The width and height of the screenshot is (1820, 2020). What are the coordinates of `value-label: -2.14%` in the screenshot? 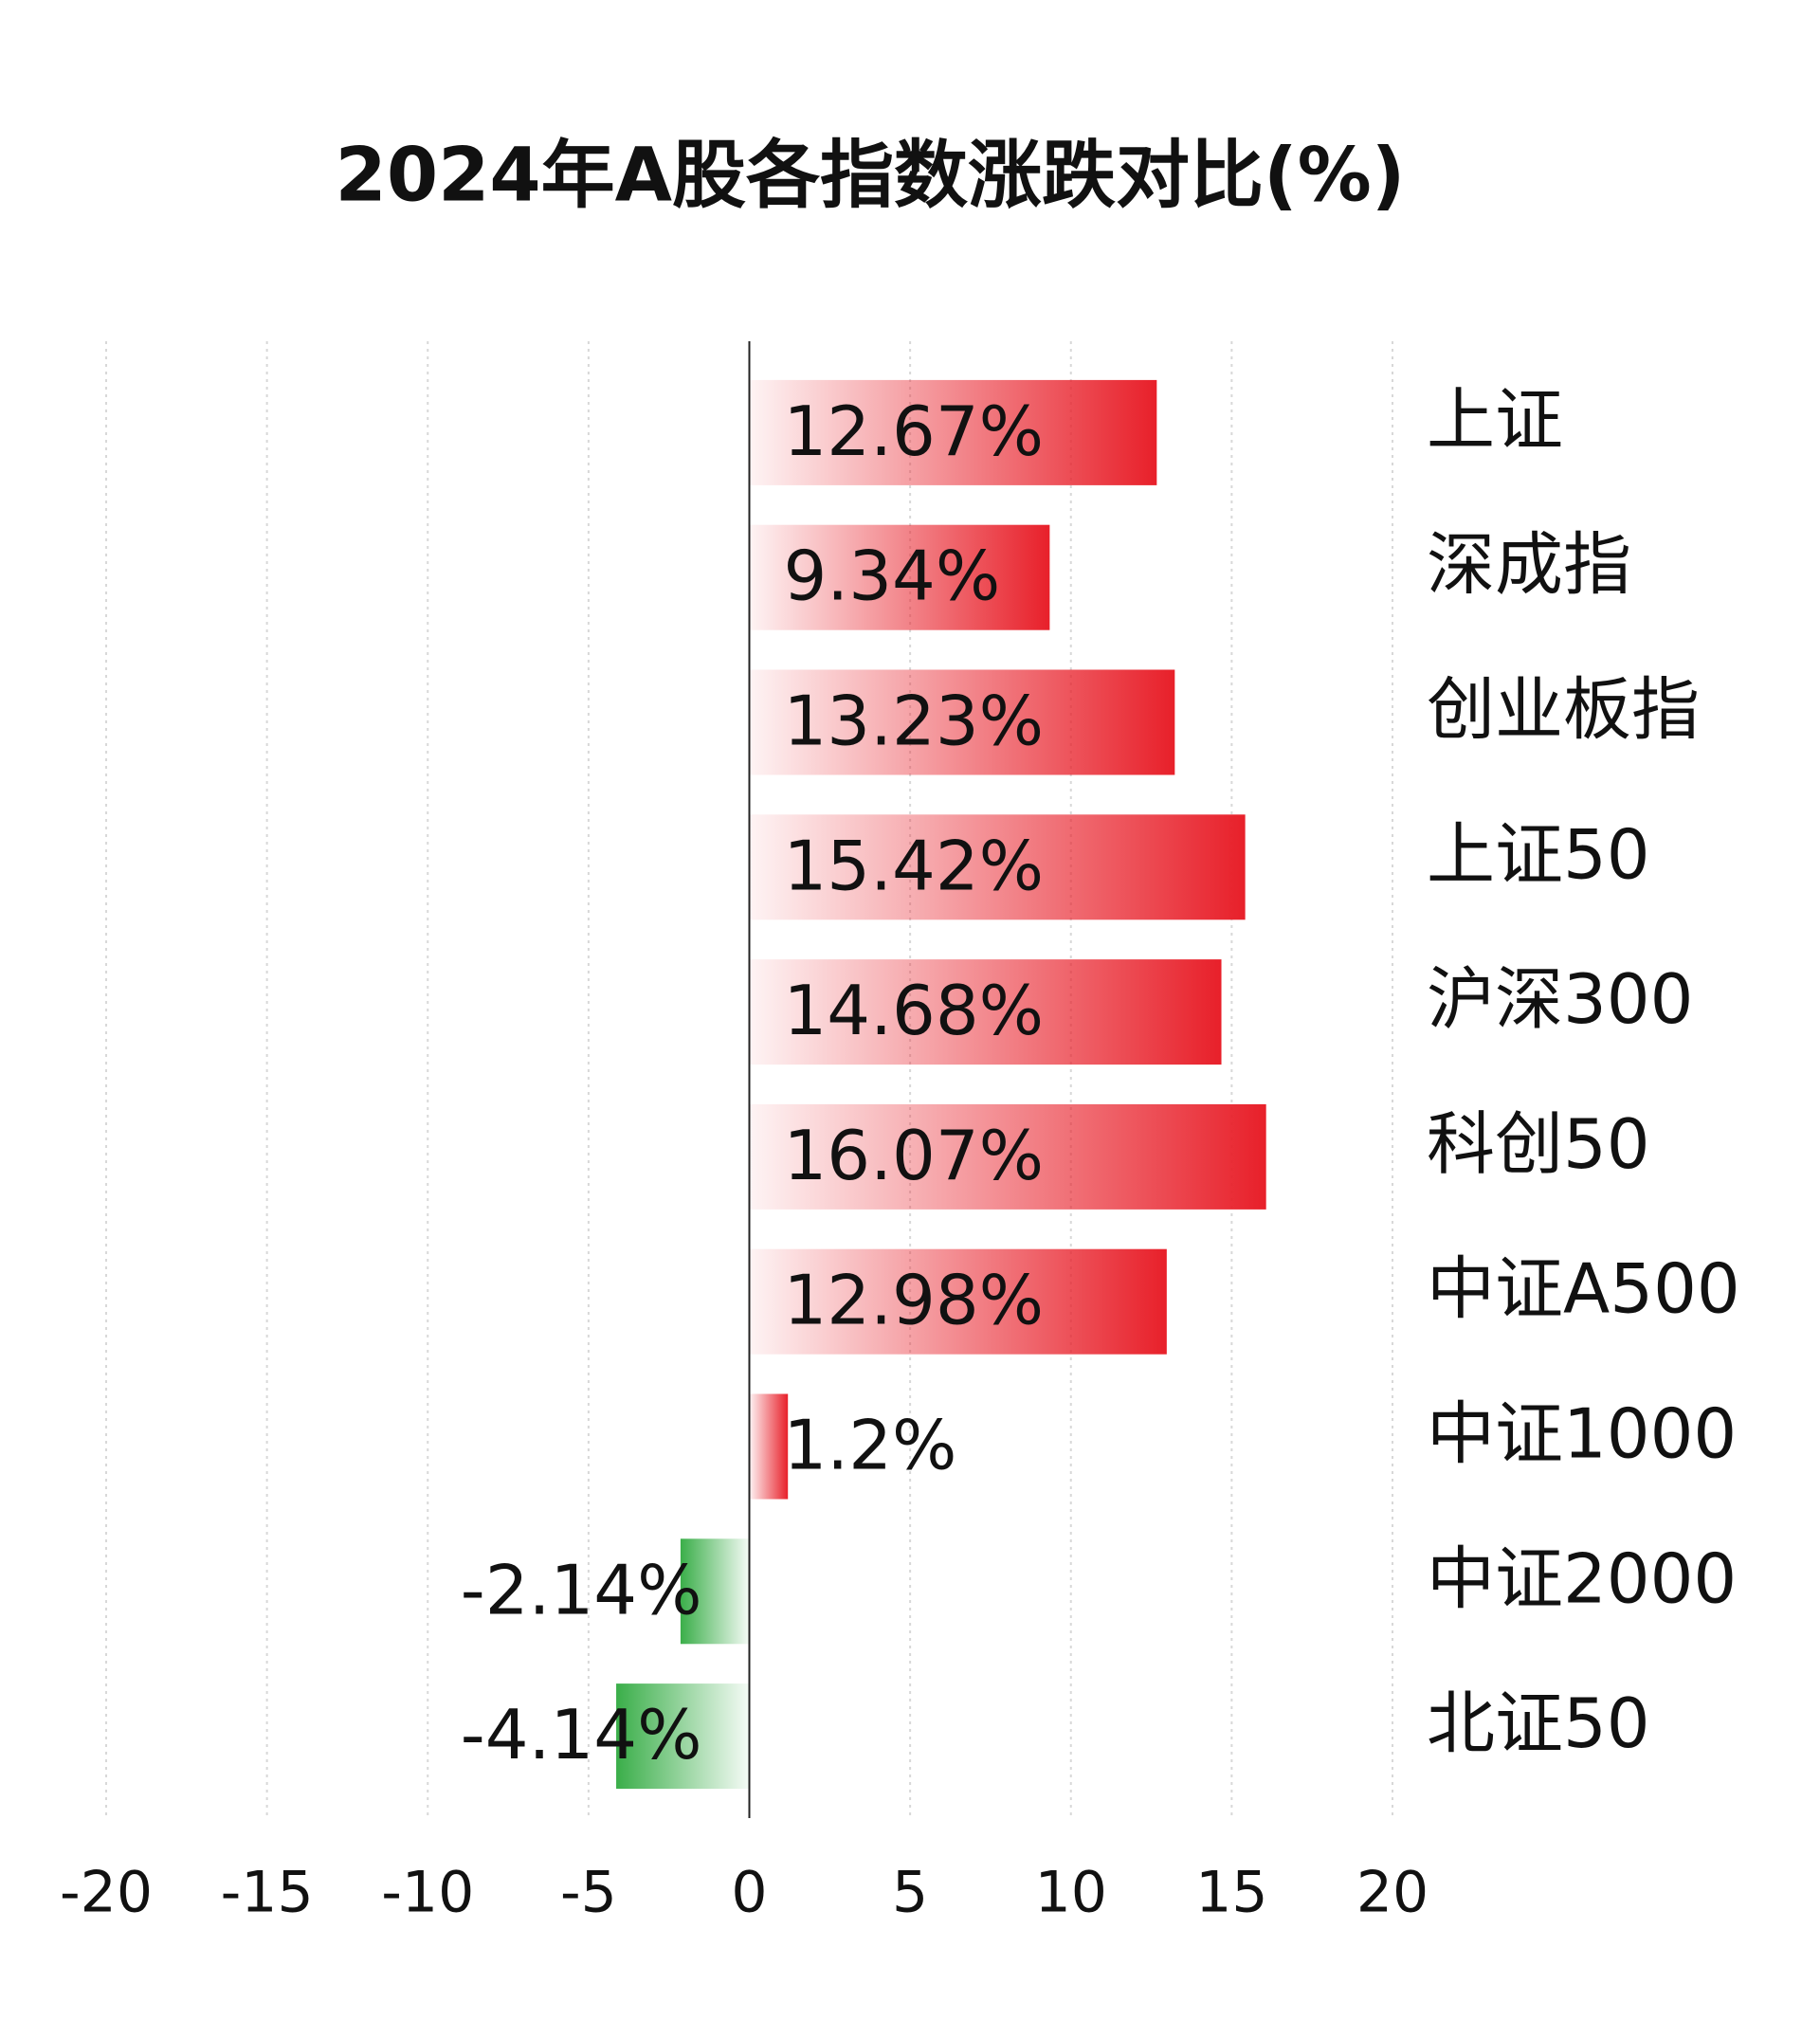 It's located at (581, 1590).